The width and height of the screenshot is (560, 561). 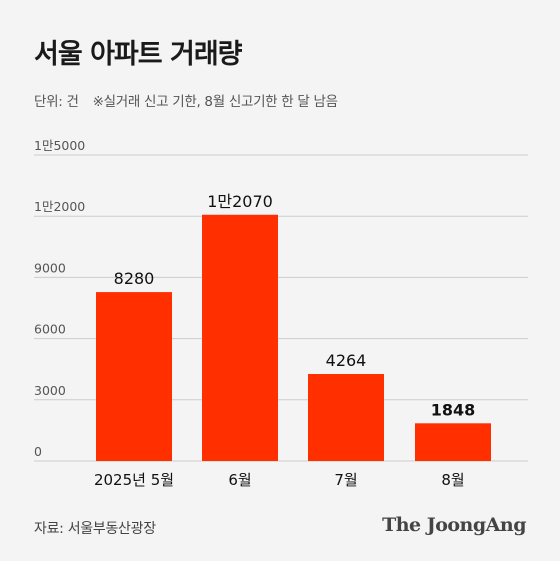 I want to click on y-tick-label: 9000, so click(x=50, y=267).